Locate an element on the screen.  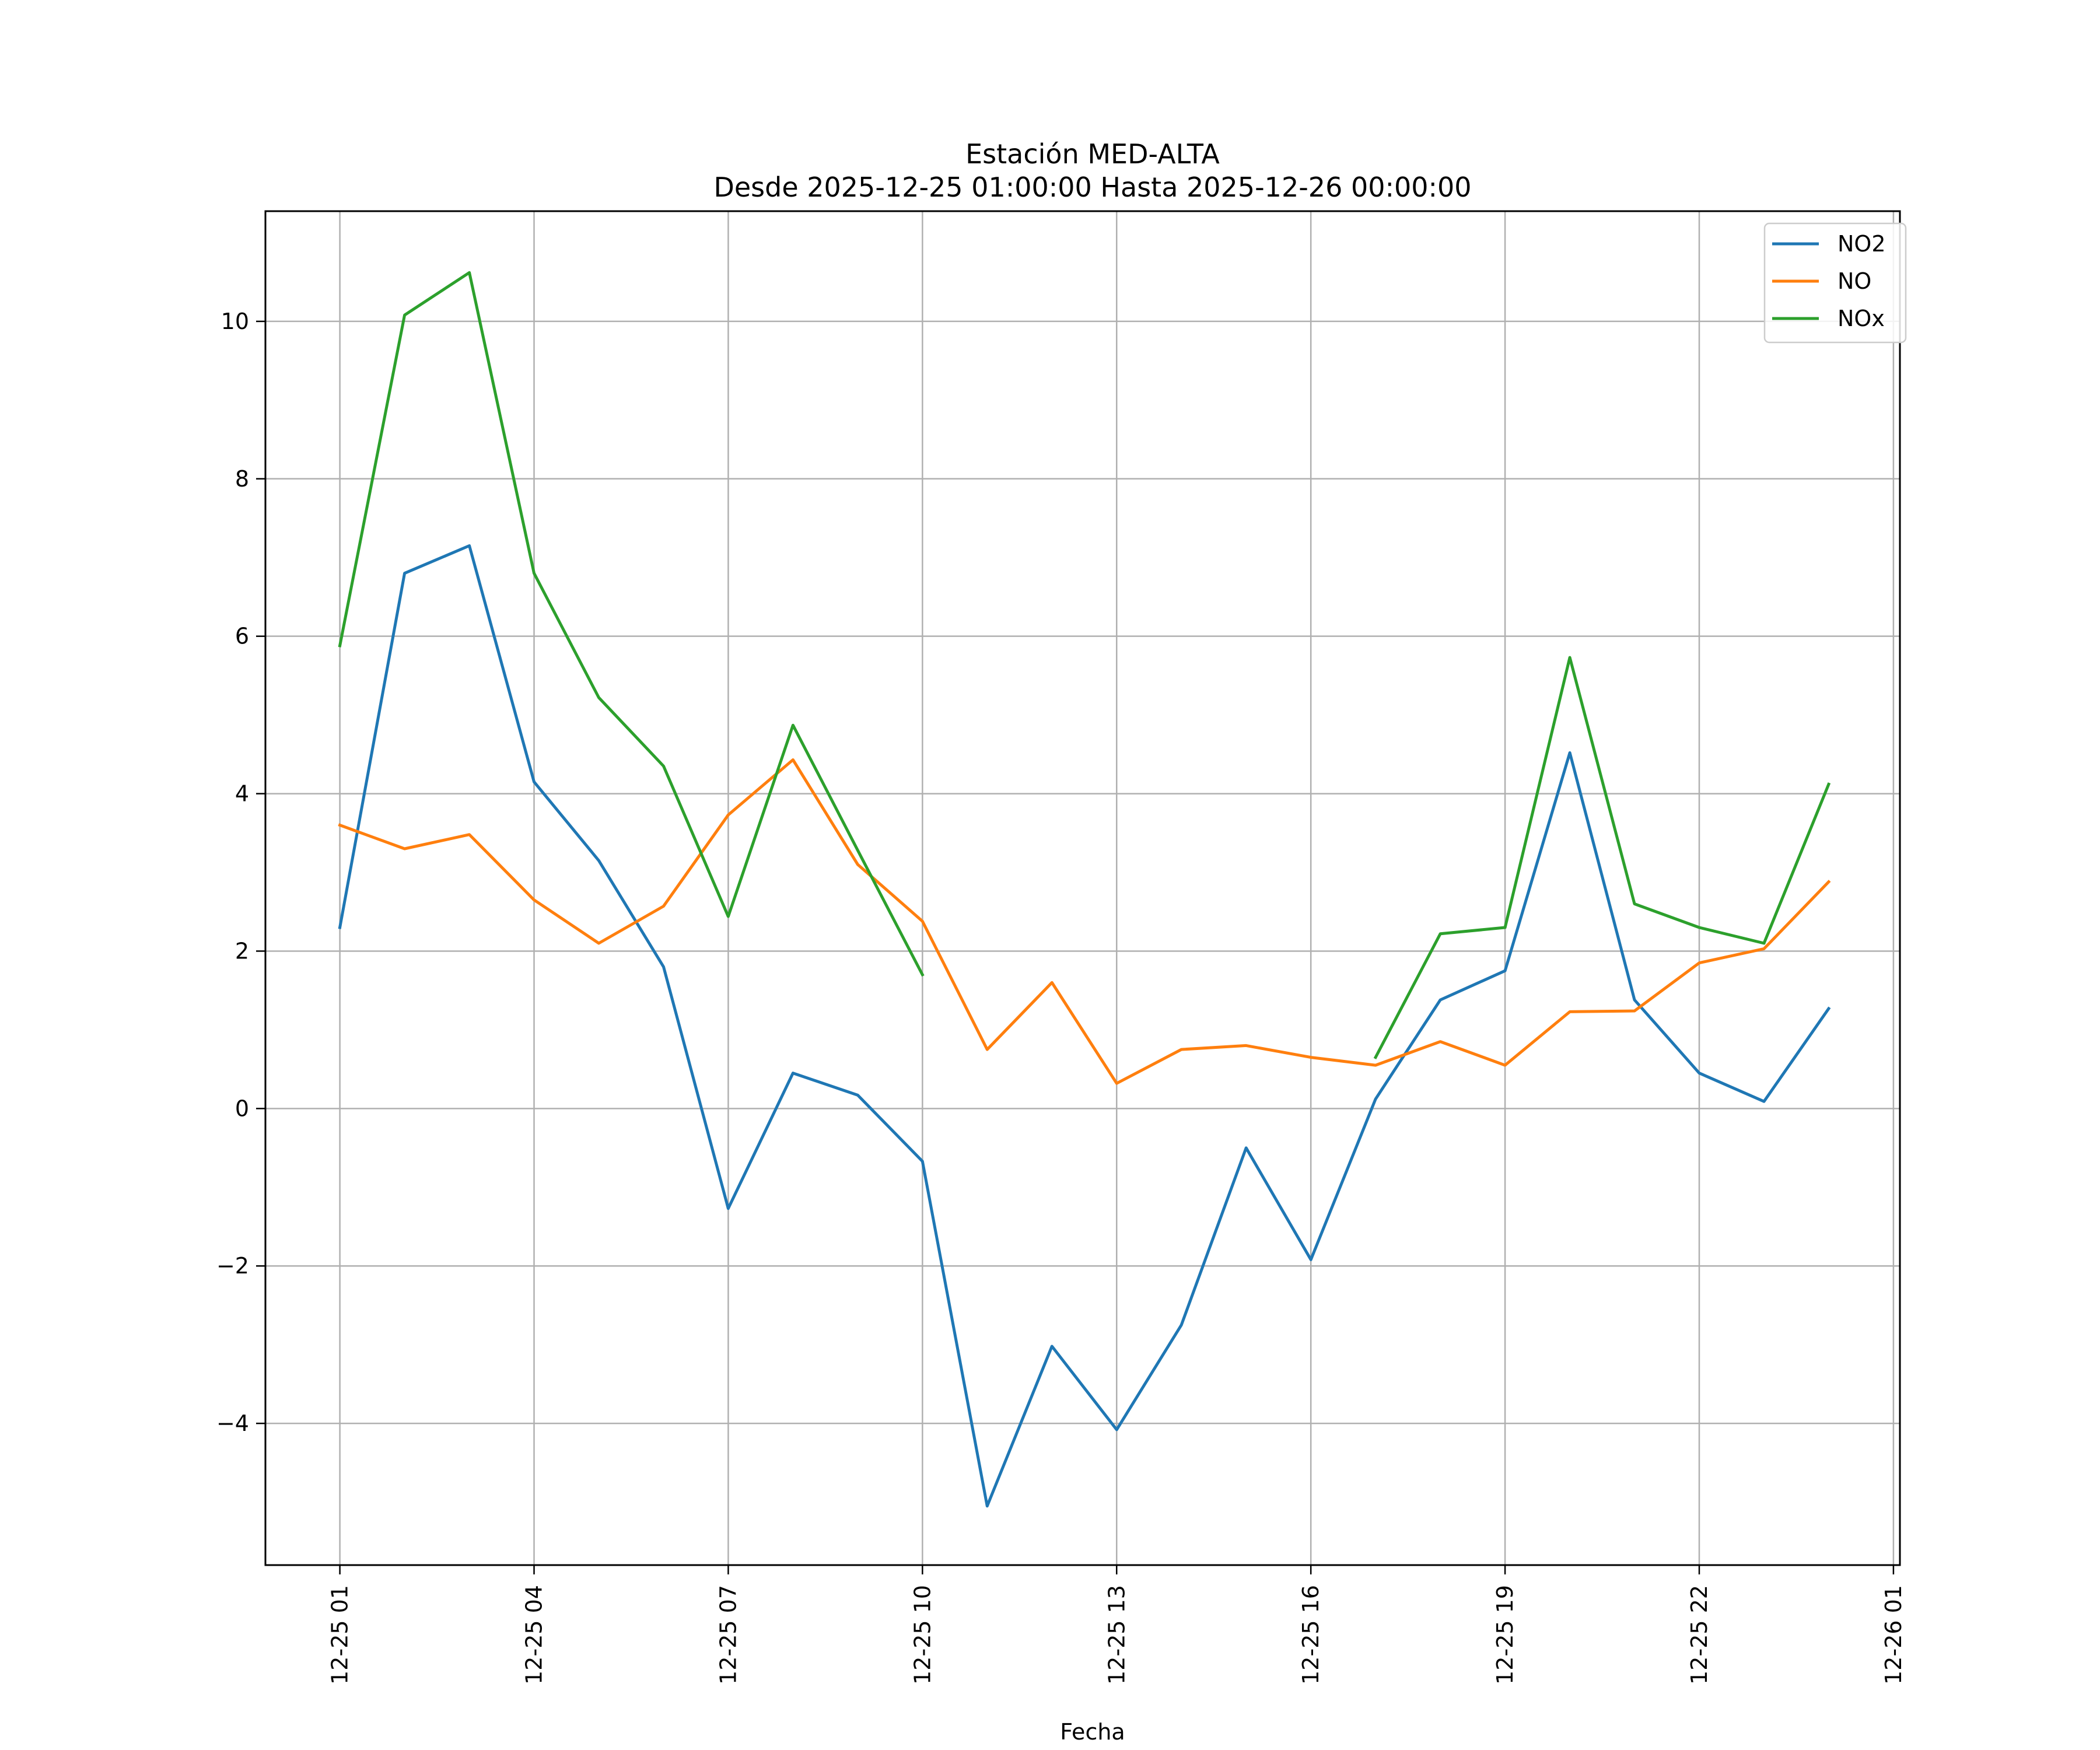
y-tick-label: 8 is located at coordinates (242, 479).